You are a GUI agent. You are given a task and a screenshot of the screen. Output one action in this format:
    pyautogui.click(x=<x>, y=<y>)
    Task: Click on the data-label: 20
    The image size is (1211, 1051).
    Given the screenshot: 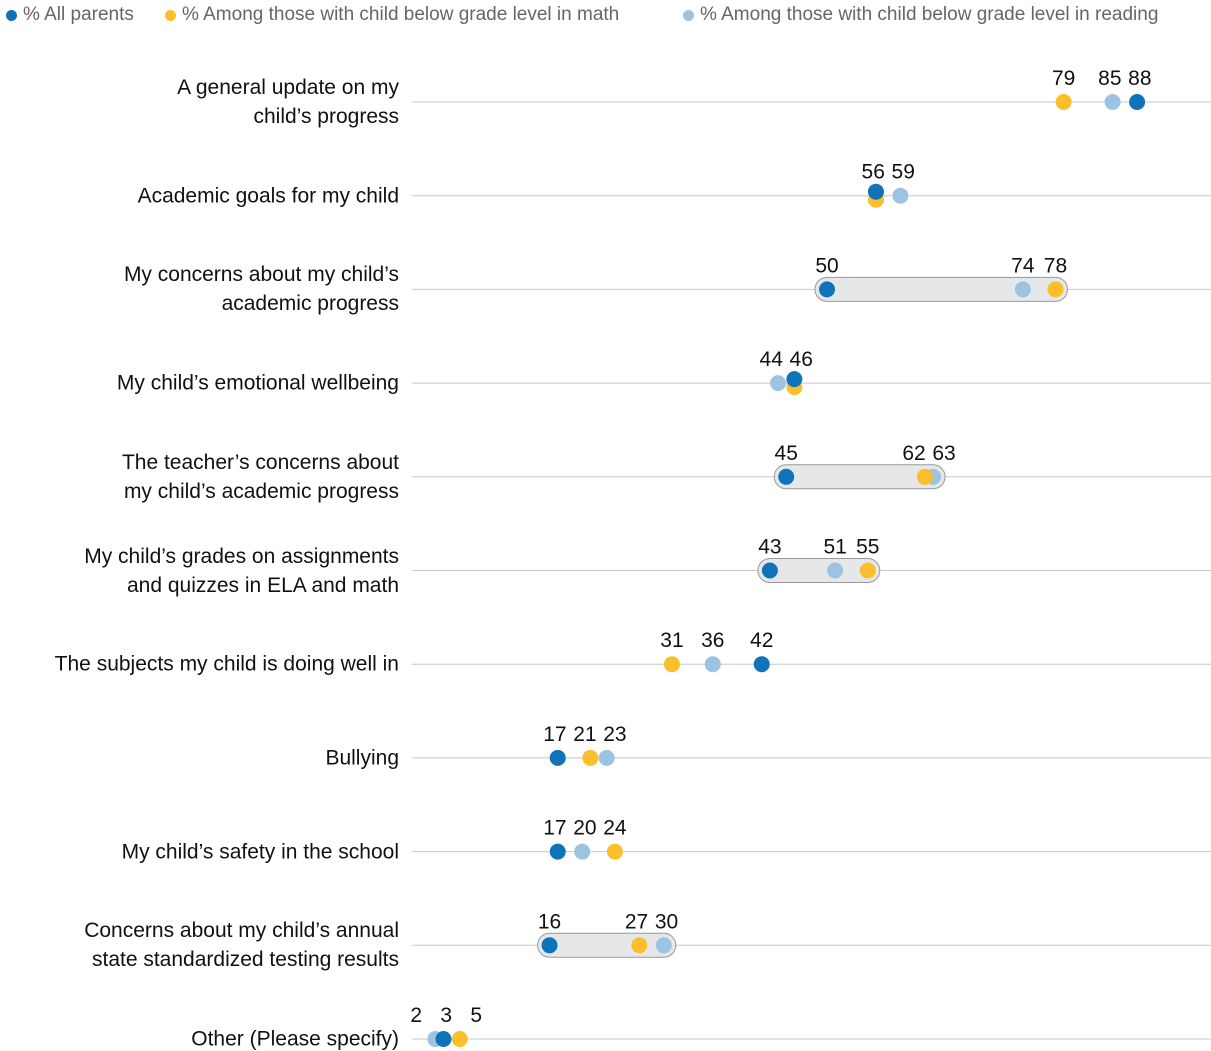 What is the action you would take?
    pyautogui.click(x=584, y=828)
    